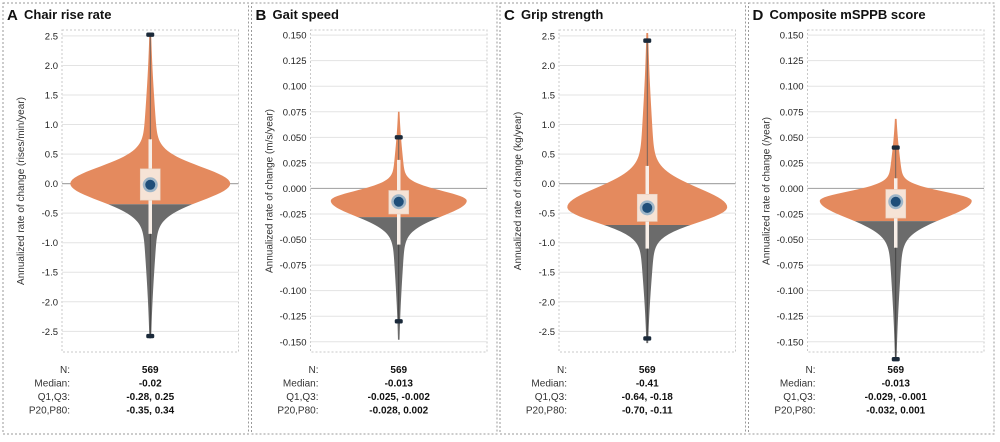 This screenshot has width=1000, height=442. I want to click on panel-letter: B, so click(261, 15).